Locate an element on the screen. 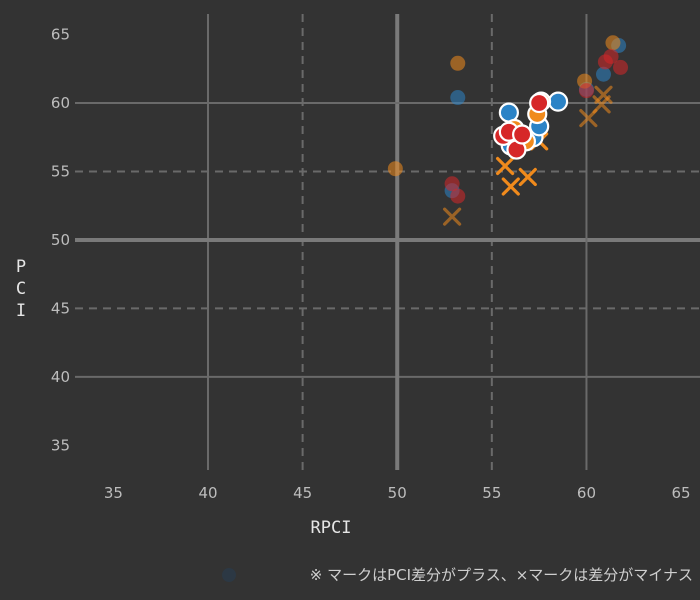 This screenshot has width=700, height=600. y-axis-title-char: I is located at coordinates (21, 311).